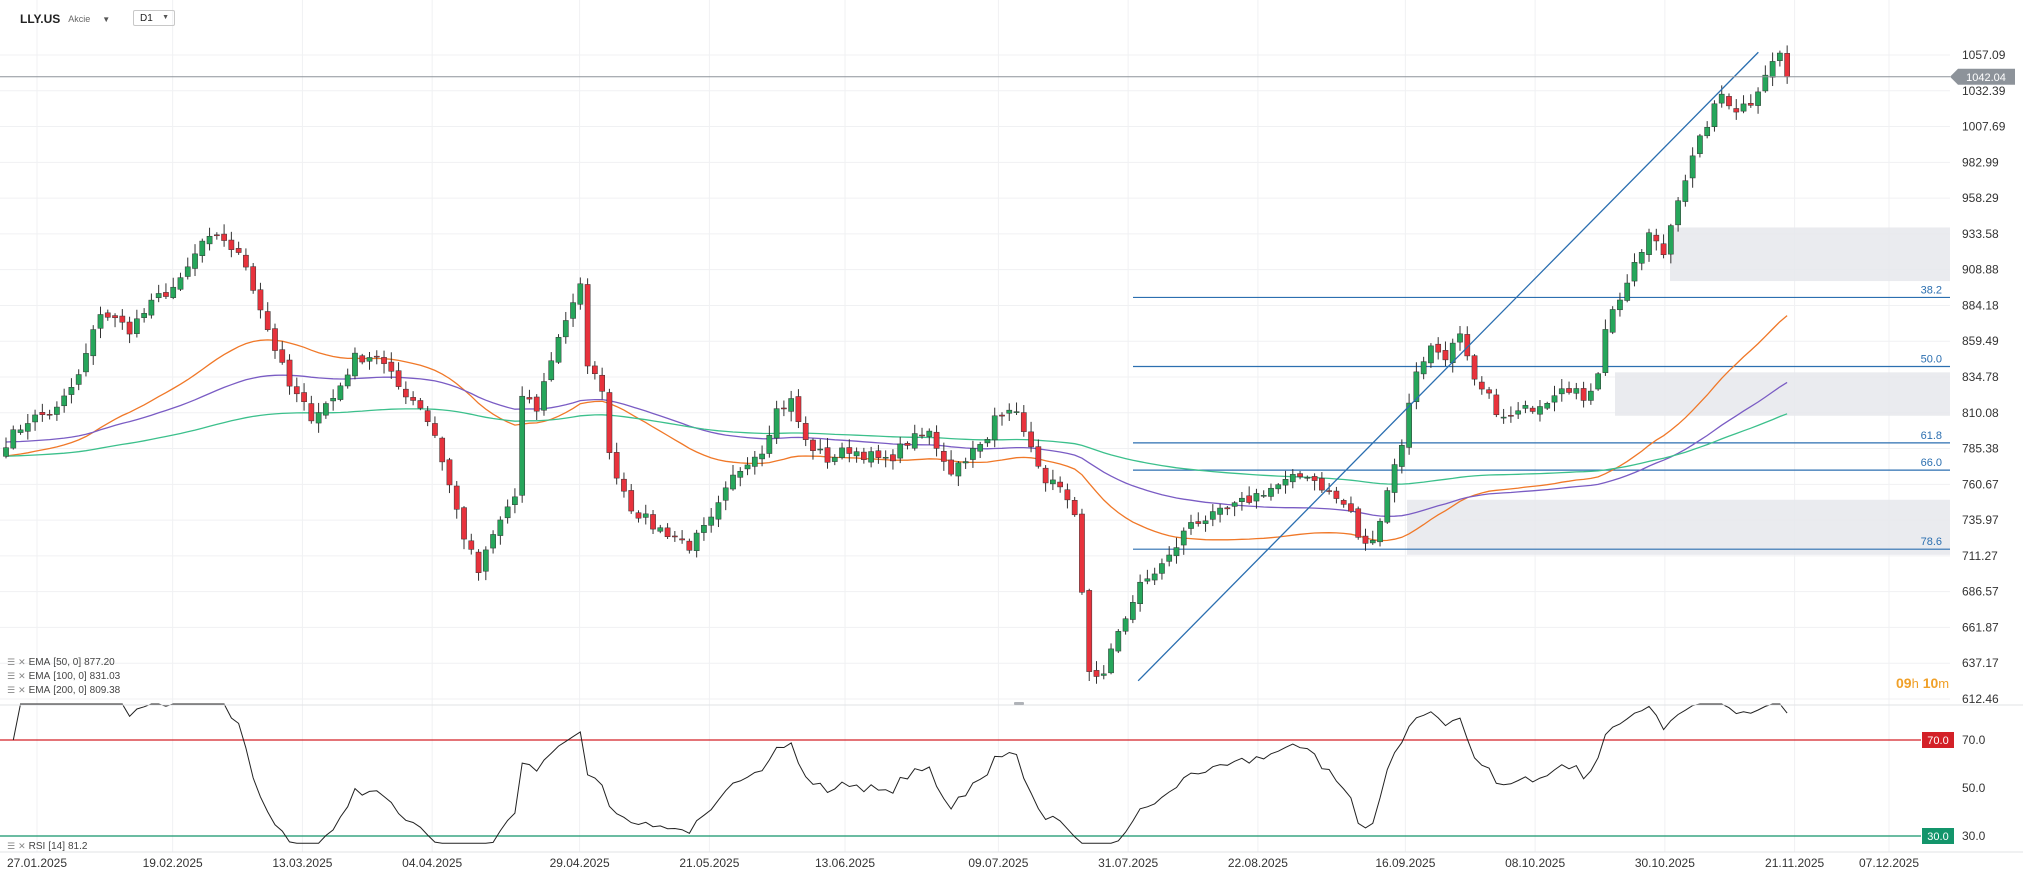  What do you see at coordinates (1782, 394) in the screenshot?
I see `zone` at bounding box center [1782, 394].